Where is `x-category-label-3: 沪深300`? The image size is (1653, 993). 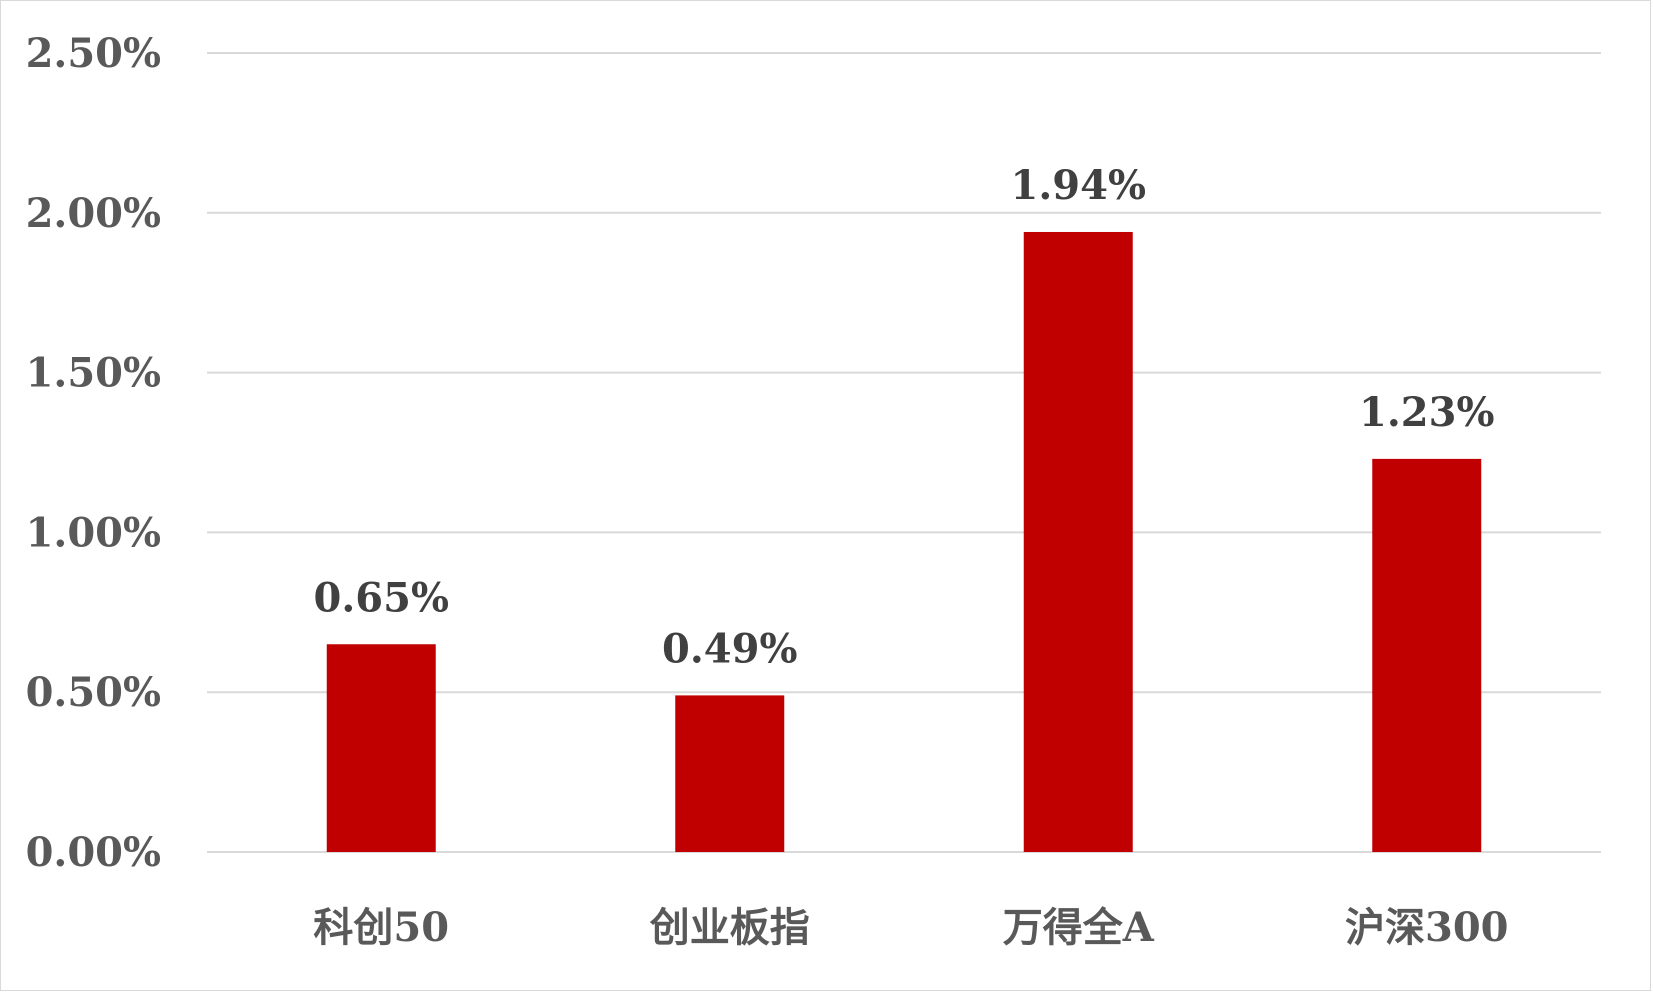
x-category-label-3: 沪深300 is located at coordinates (1427, 927).